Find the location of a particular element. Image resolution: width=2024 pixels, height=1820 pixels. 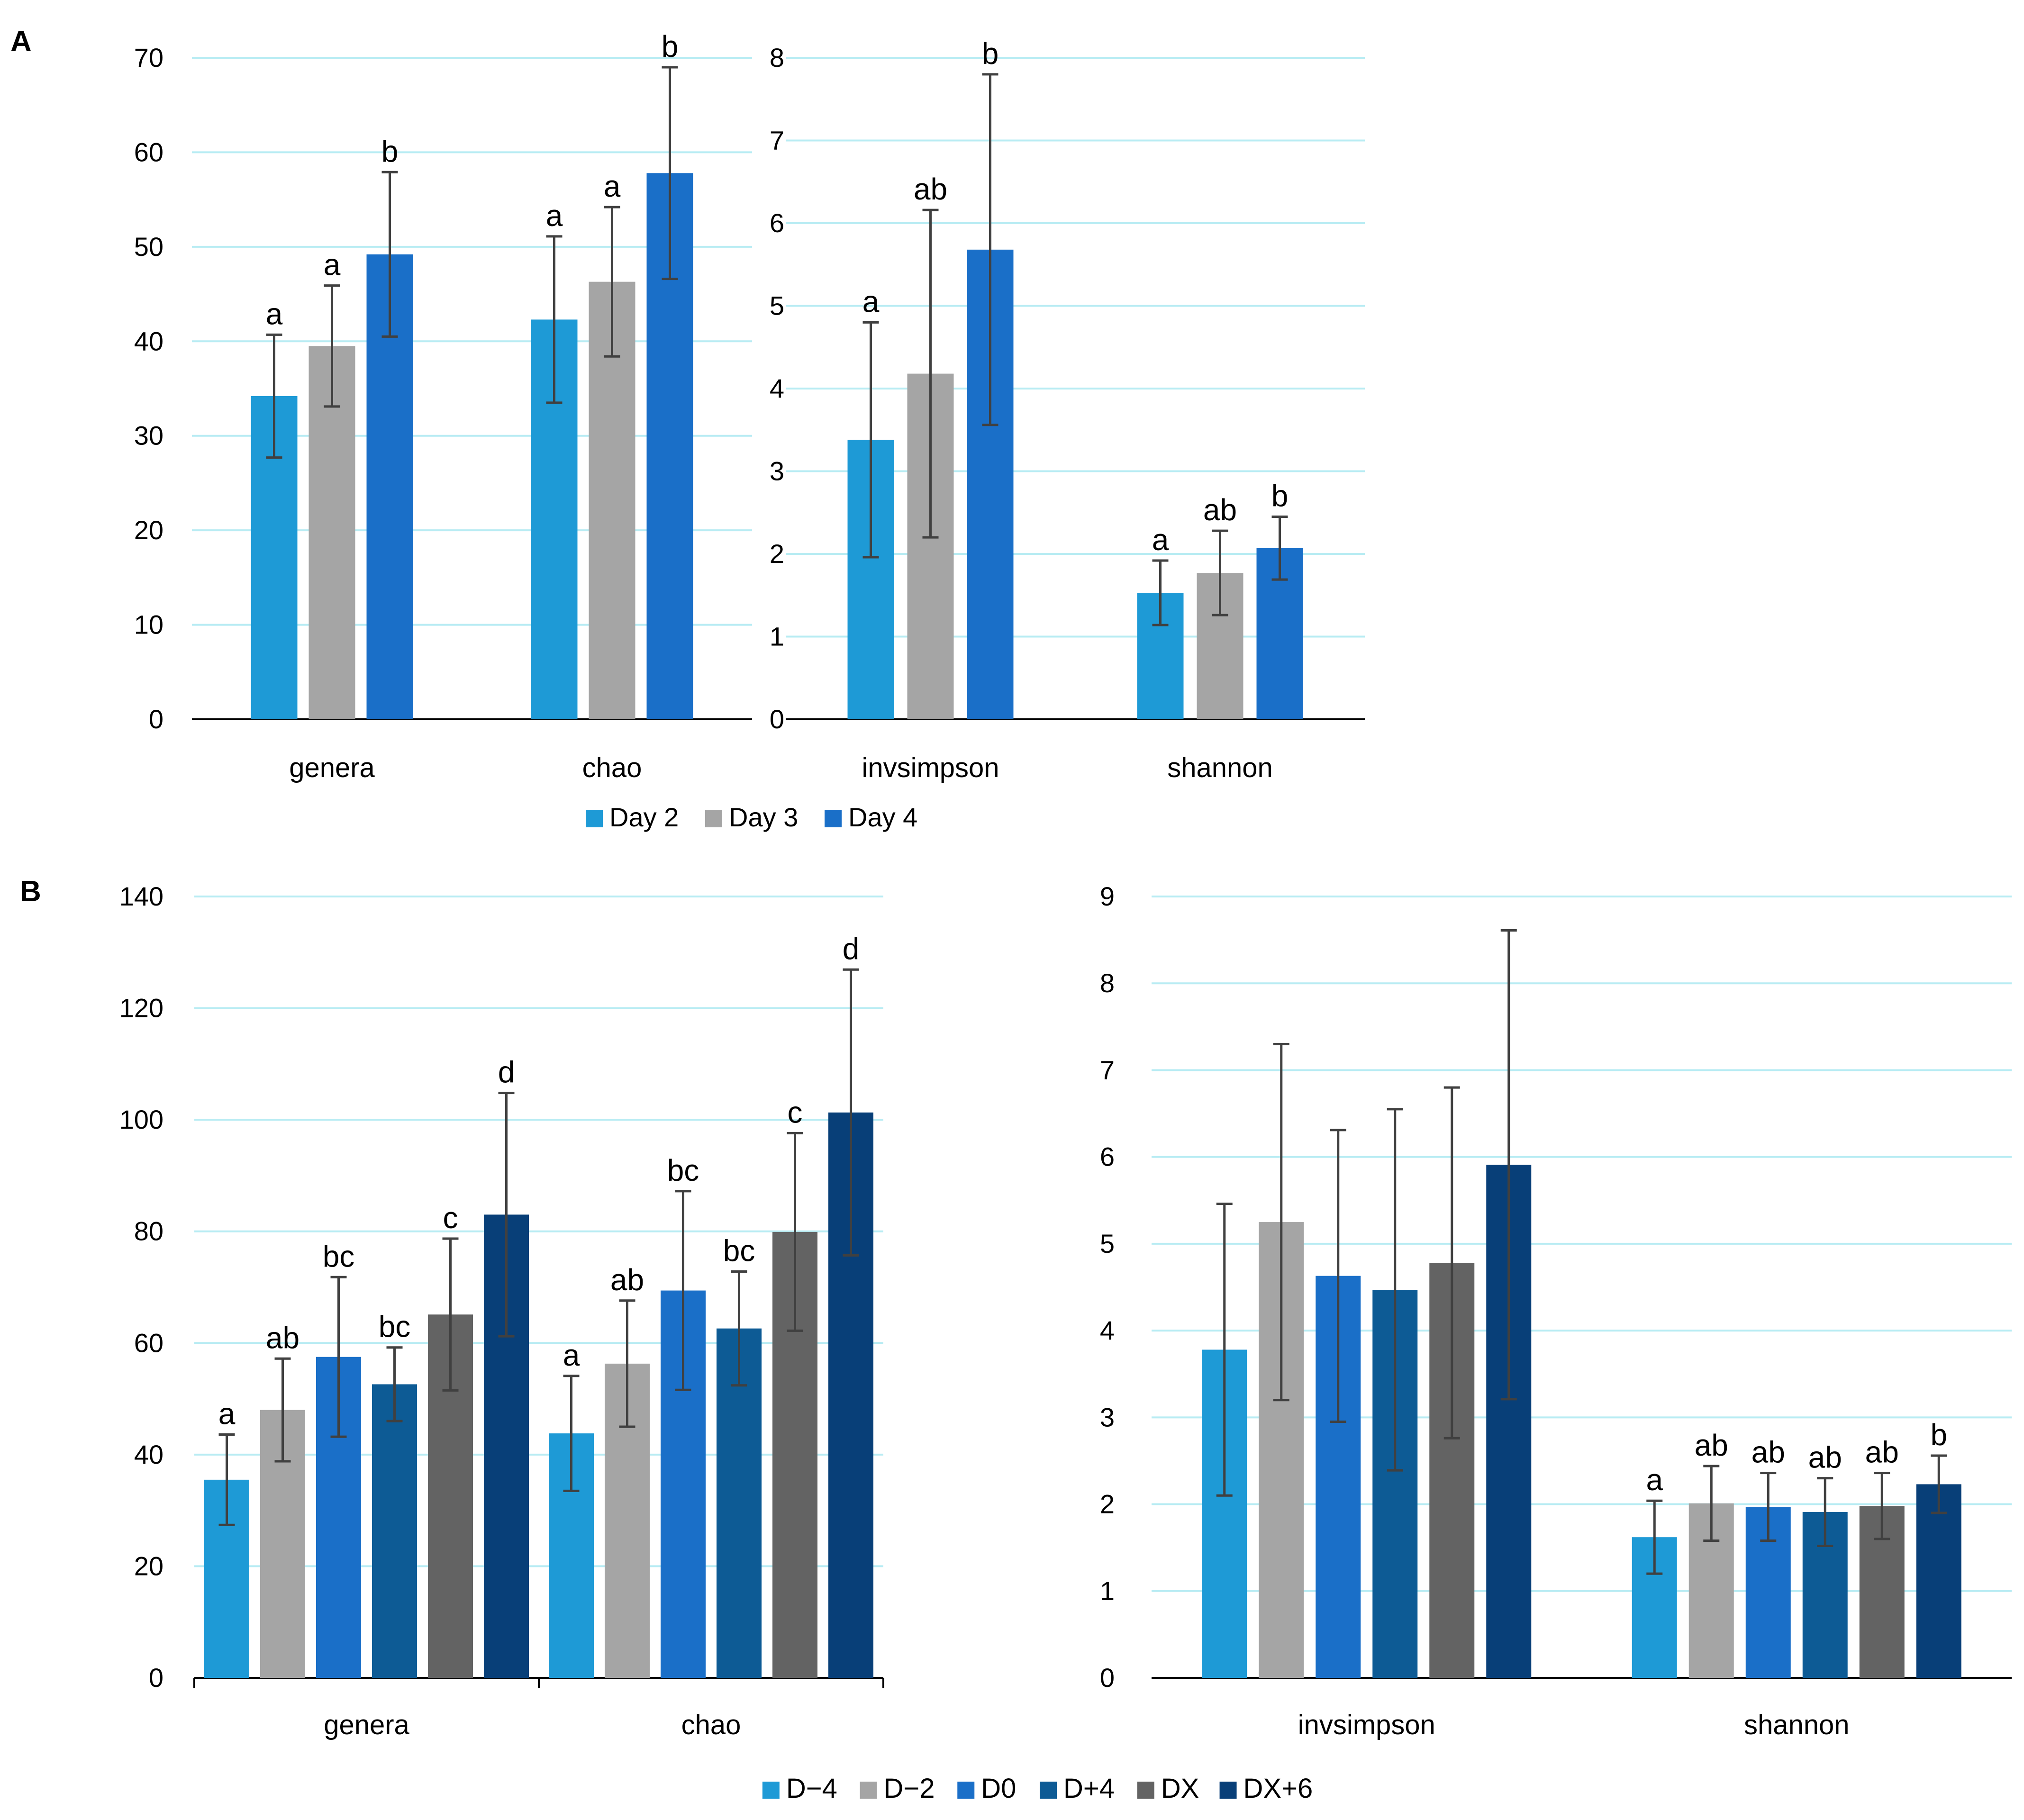

legend-item-dminus-4: D−4 is located at coordinates (800, 1788).